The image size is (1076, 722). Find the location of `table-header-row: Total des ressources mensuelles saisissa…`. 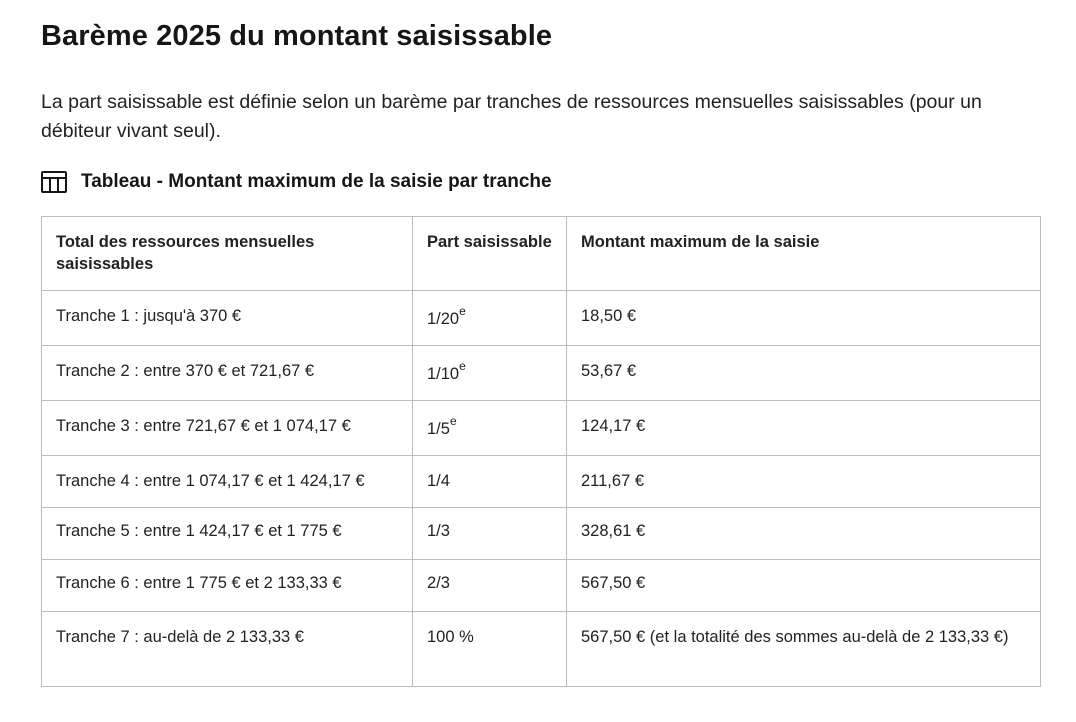

table-header-row: Total des ressources mensuelles saisissa… is located at coordinates (541, 253).